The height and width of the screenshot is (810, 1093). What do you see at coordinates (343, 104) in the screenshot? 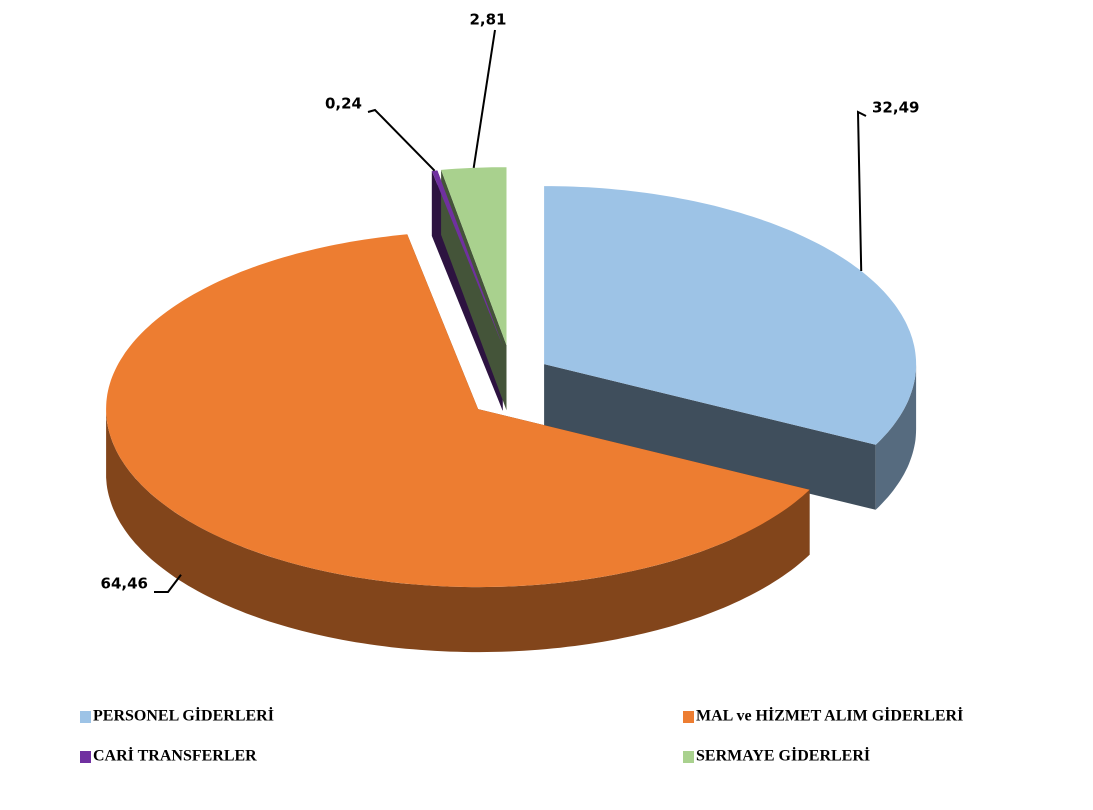
I see `data-label: 0,24` at bounding box center [343, 104].